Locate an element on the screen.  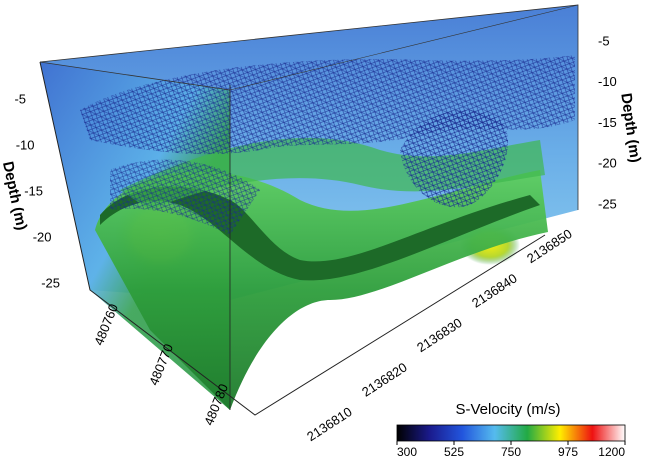
colorbar-tick-label: 525 is located at coordinates (454, 452).